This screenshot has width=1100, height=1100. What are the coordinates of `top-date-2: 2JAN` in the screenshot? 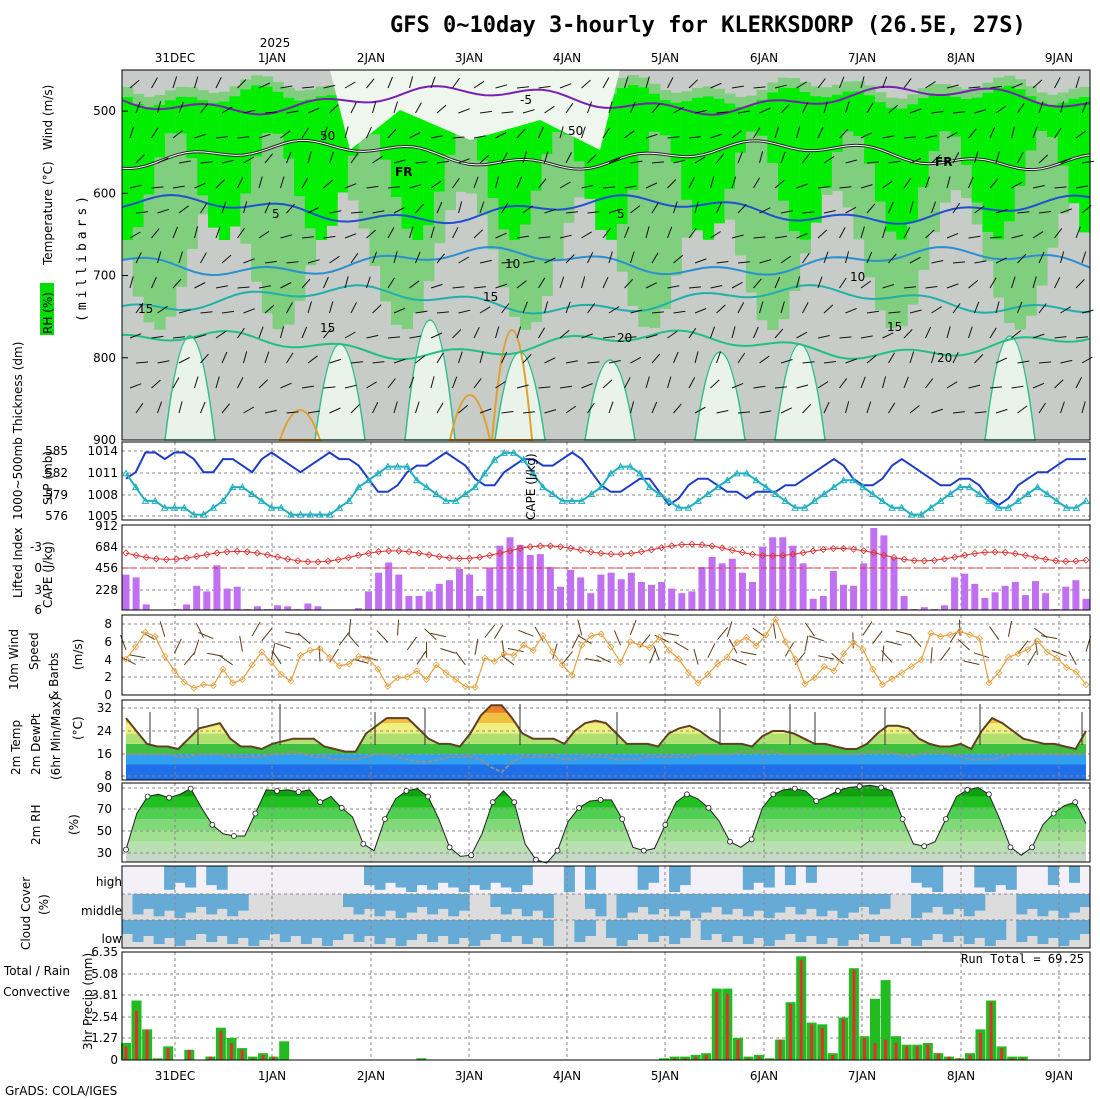 It's located at (371, 58).